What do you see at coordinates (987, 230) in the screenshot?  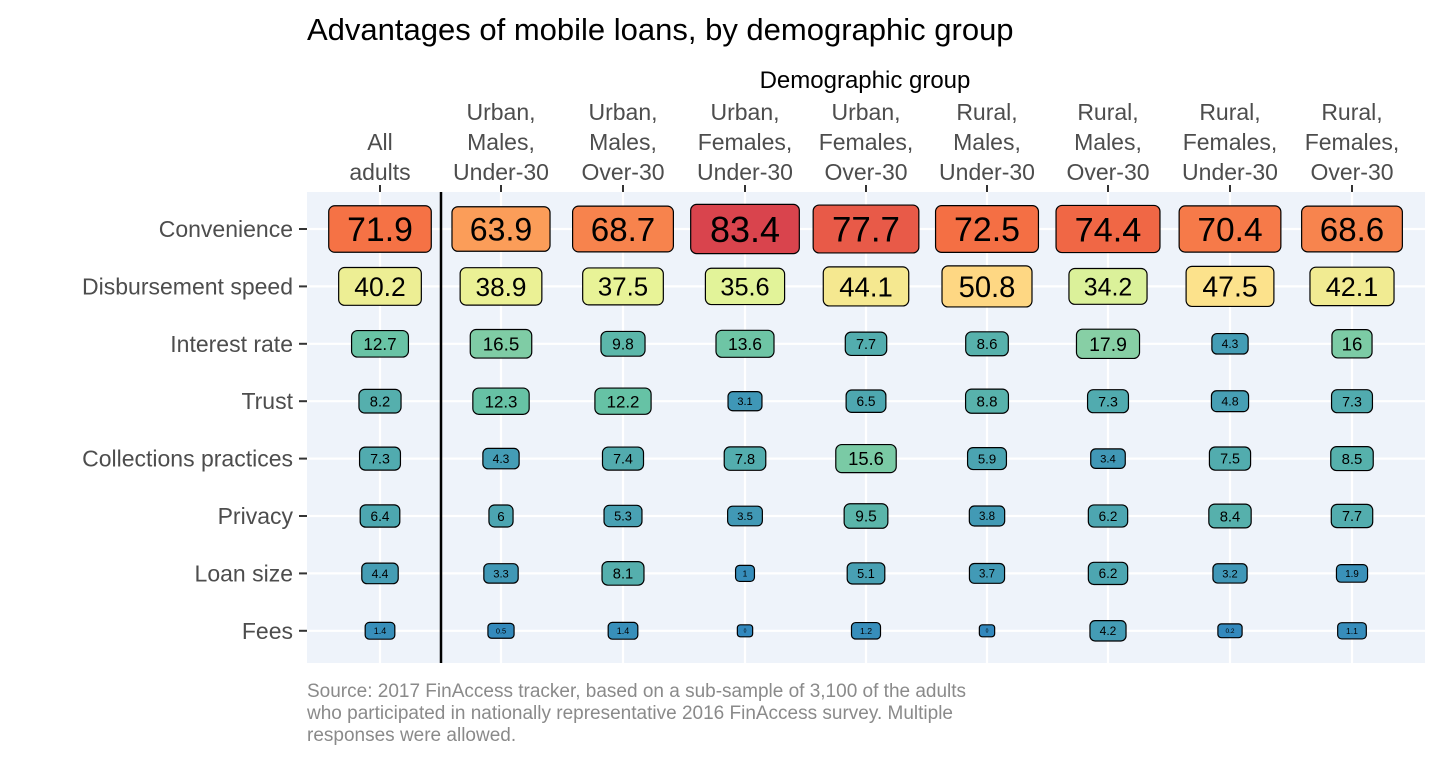 I see `cell-value: 72.5` at bounding box center [987, 230].